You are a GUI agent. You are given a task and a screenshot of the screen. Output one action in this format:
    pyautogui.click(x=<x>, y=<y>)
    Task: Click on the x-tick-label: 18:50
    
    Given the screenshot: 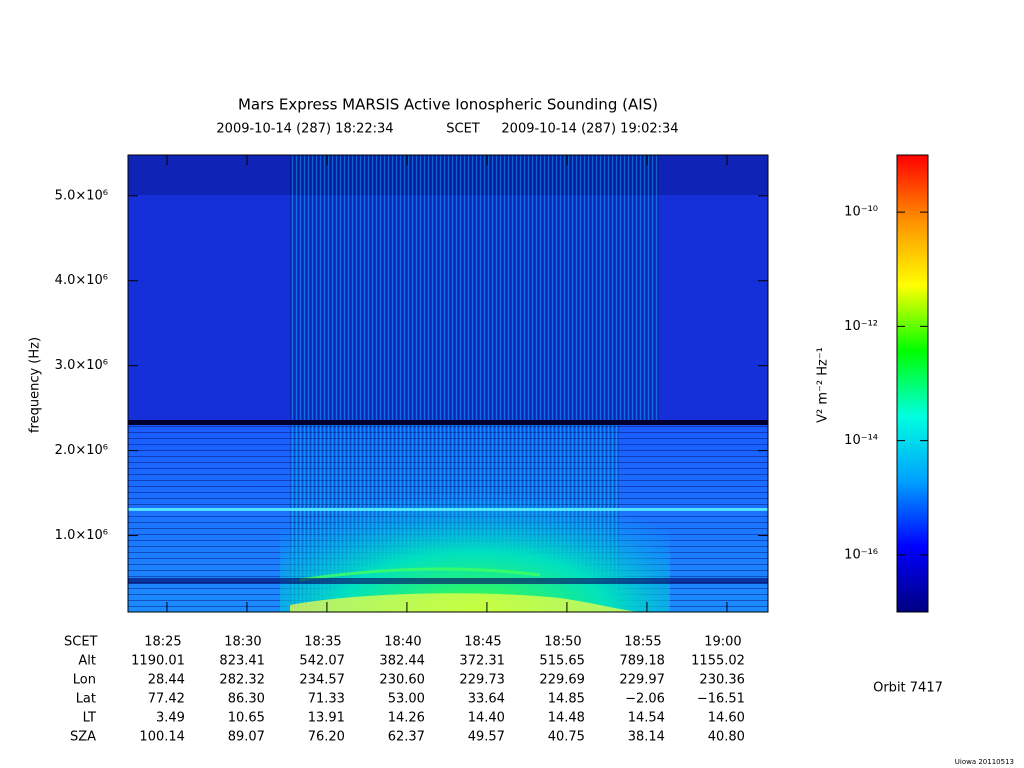 What is the action you would take?
    pyautogui.click(x=562, y=642)
    